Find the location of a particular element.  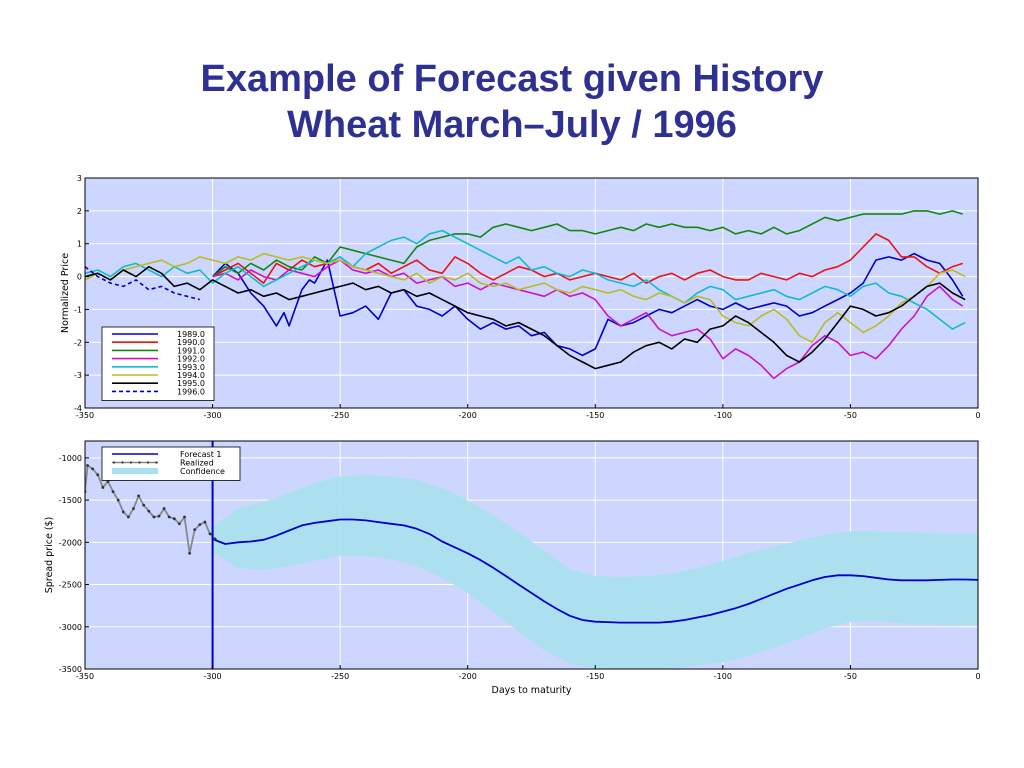

series-1995-0-line is located at coordinates (525, 317).